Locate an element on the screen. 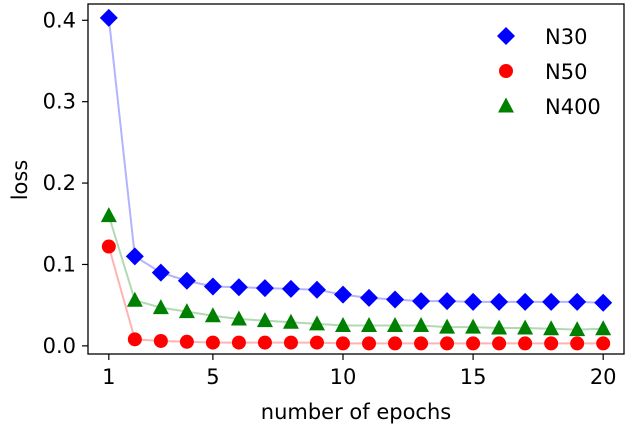  y-tick-label: 0.4 is located at coordinates (59, 20).